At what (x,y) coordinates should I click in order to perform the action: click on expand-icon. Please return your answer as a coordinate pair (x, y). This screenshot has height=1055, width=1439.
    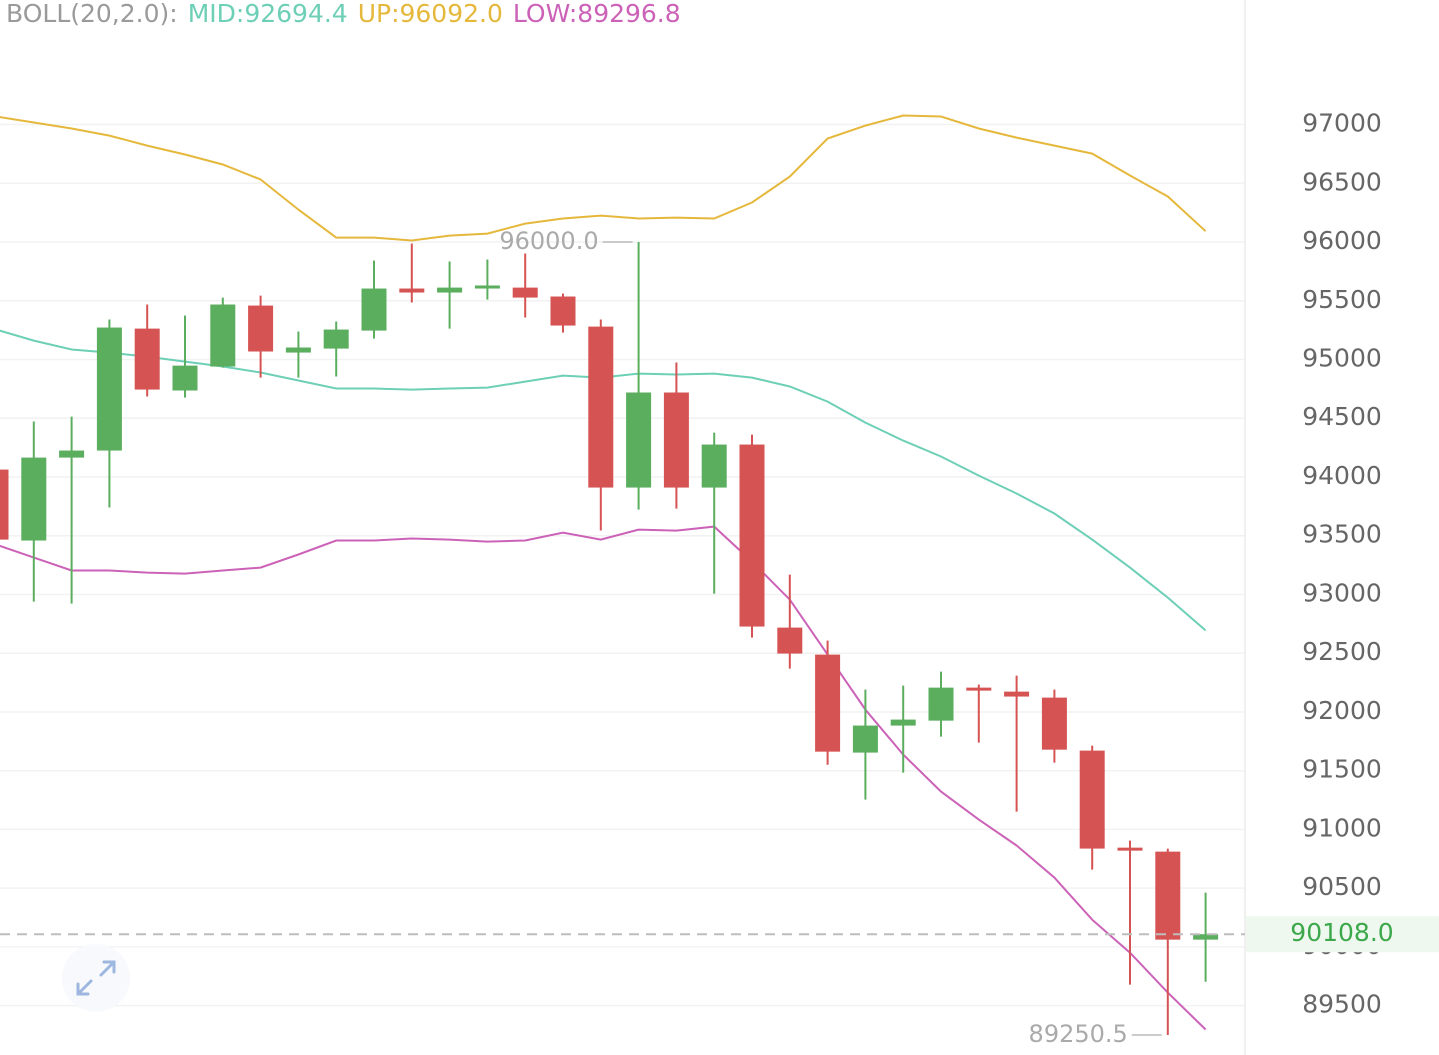
    Looking at the image, I should click on (96, 978).